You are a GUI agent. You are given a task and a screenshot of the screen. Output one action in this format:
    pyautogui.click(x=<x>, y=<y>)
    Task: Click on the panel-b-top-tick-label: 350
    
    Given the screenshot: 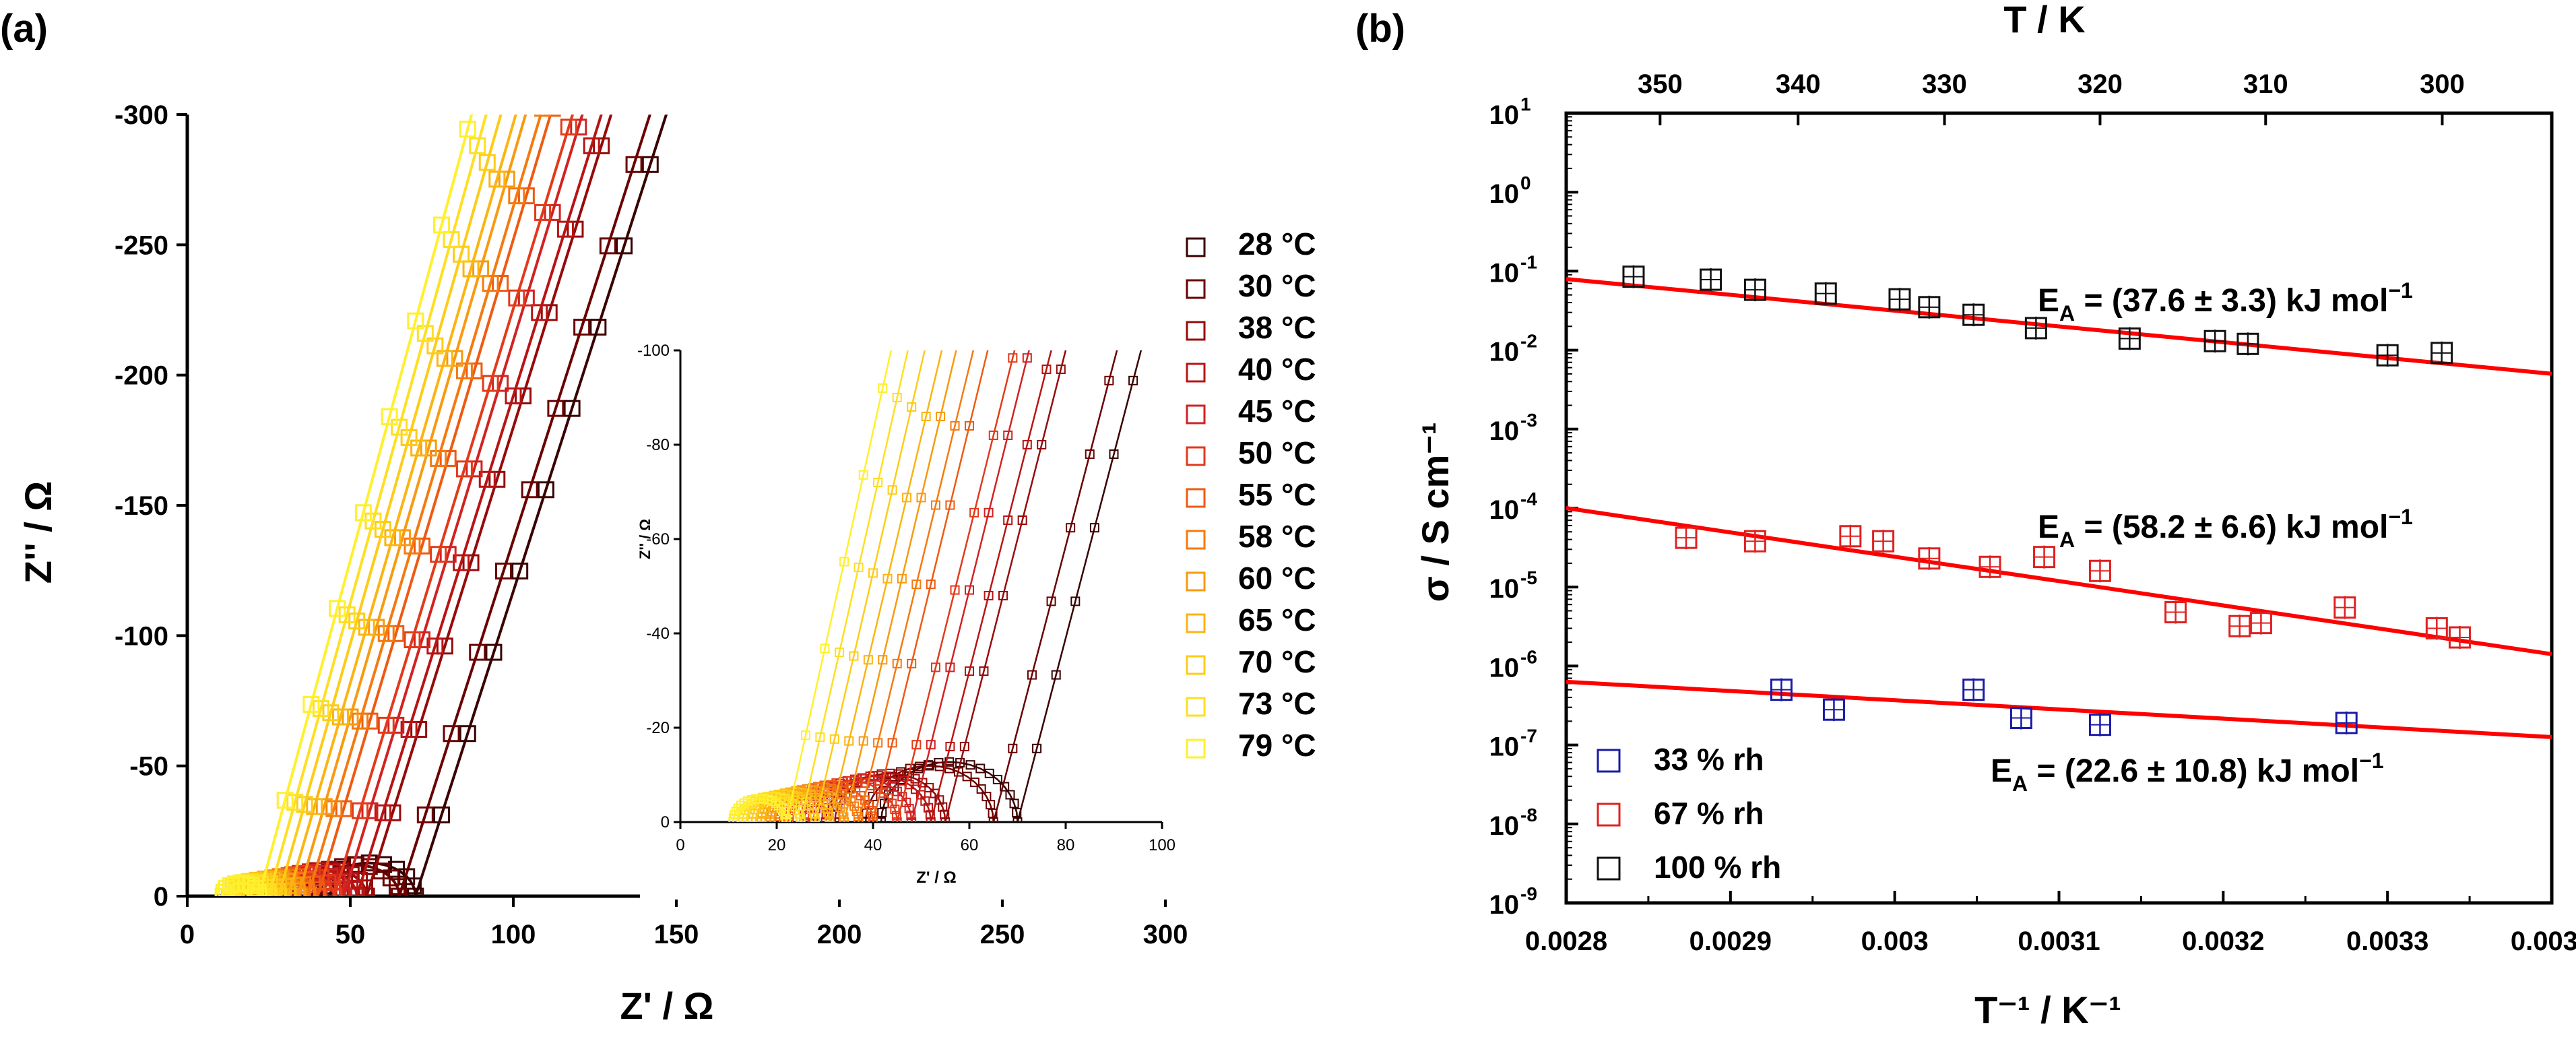 What is the action you would take?
    pyautogui.click(x=1660, y=84)
    